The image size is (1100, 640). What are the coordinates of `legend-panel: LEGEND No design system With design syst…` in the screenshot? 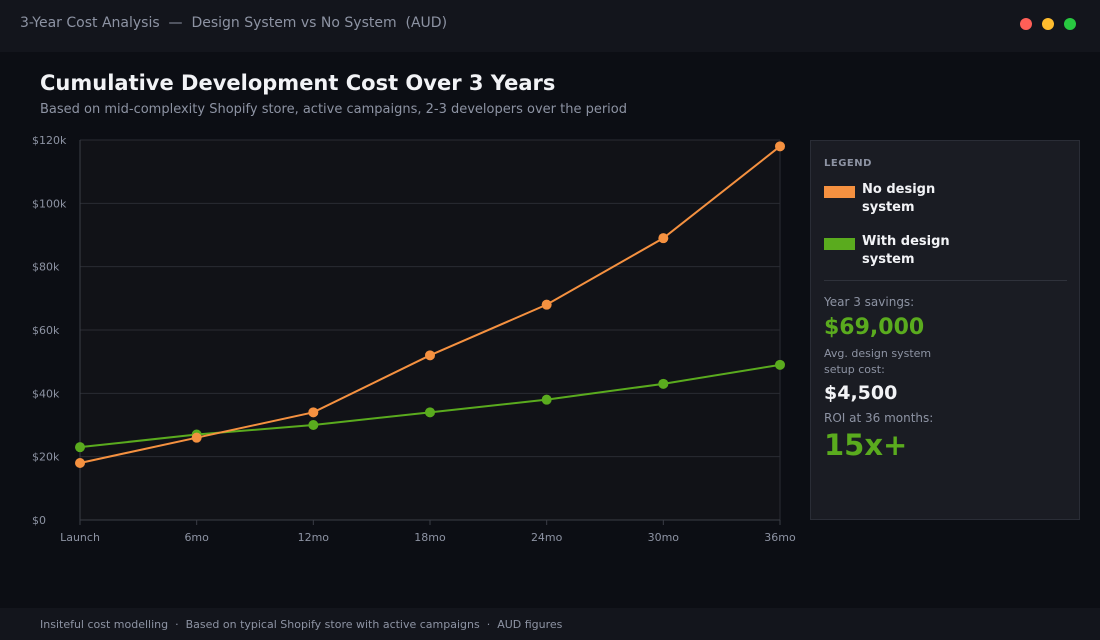 It's located at (945, 330).